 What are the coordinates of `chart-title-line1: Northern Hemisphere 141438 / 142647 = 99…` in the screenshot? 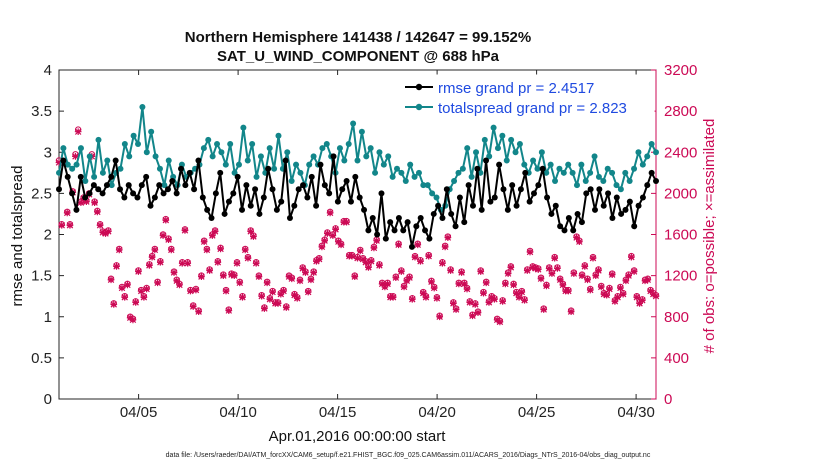 It's located at (358, 37).